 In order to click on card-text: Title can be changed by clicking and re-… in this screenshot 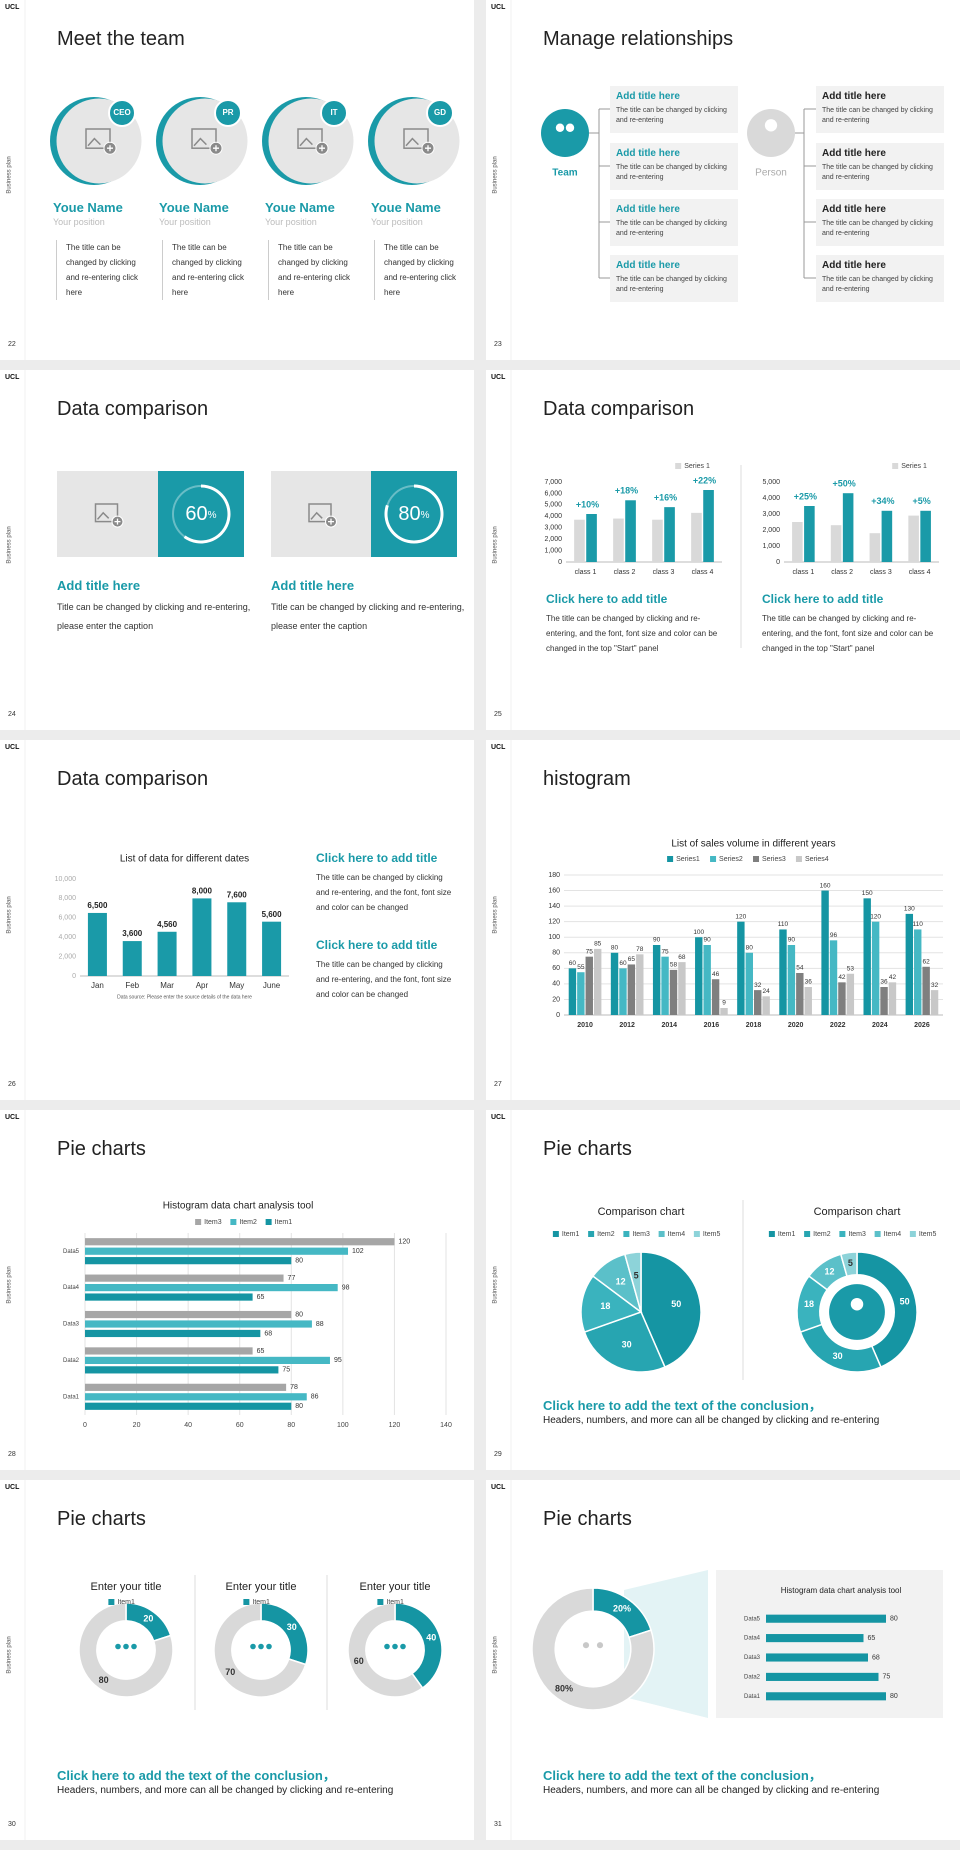, I will do `click(154, 616)`.